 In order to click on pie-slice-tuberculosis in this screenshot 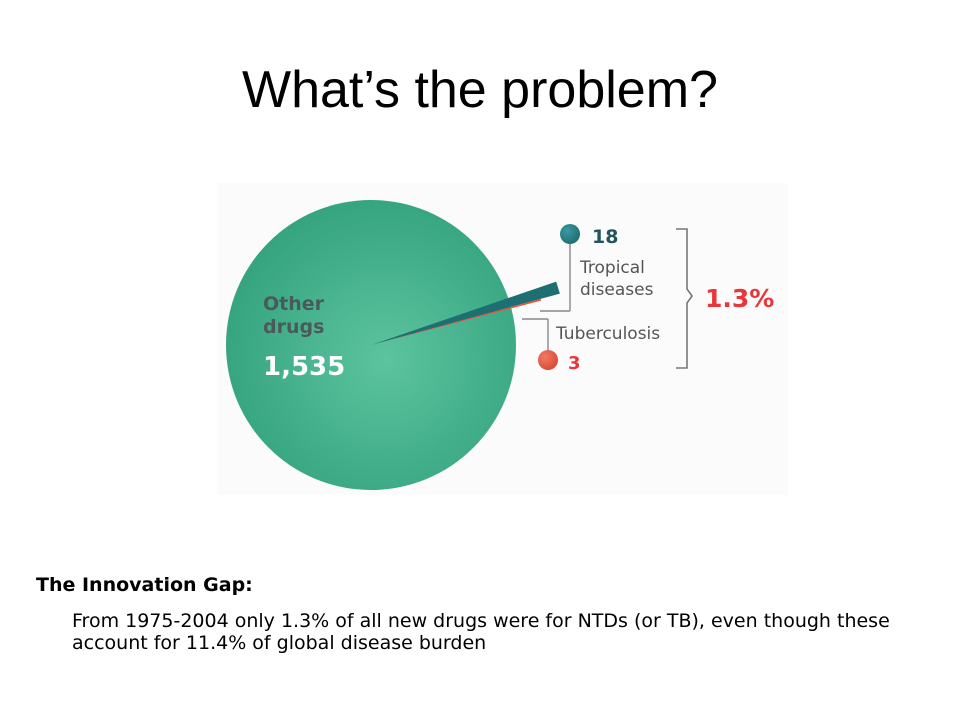, I will do `click(456, 321)`.